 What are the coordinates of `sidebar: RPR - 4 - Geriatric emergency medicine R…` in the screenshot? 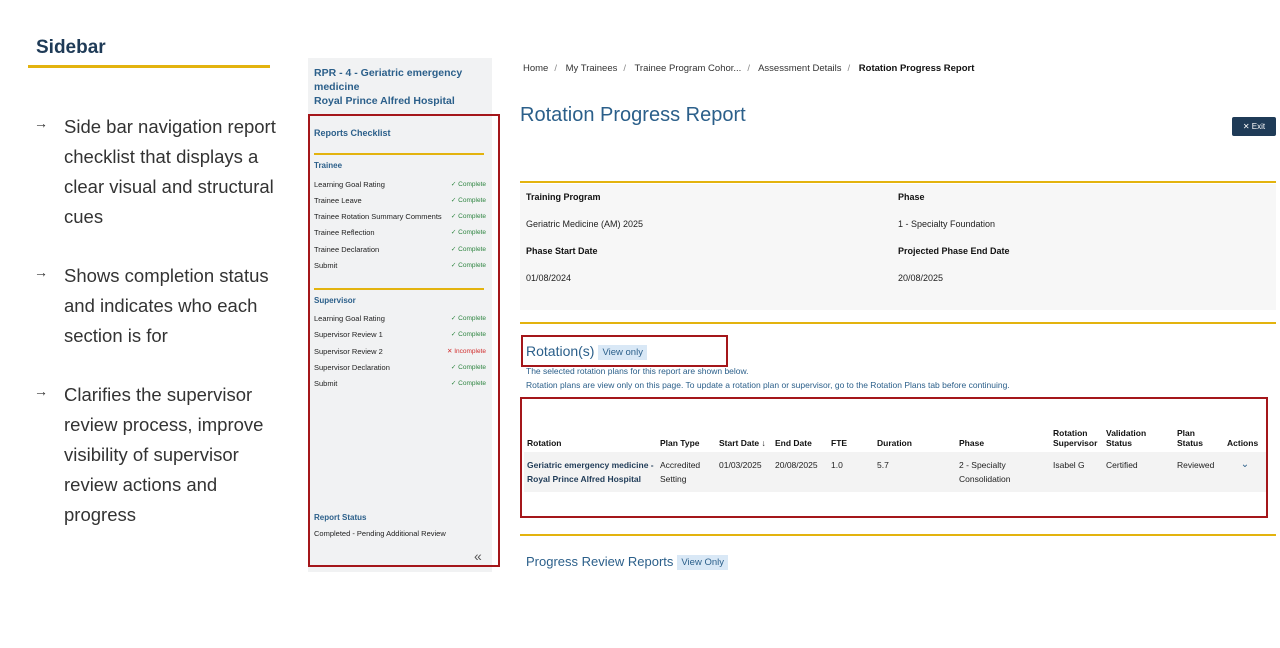 It's located at (400, 315).